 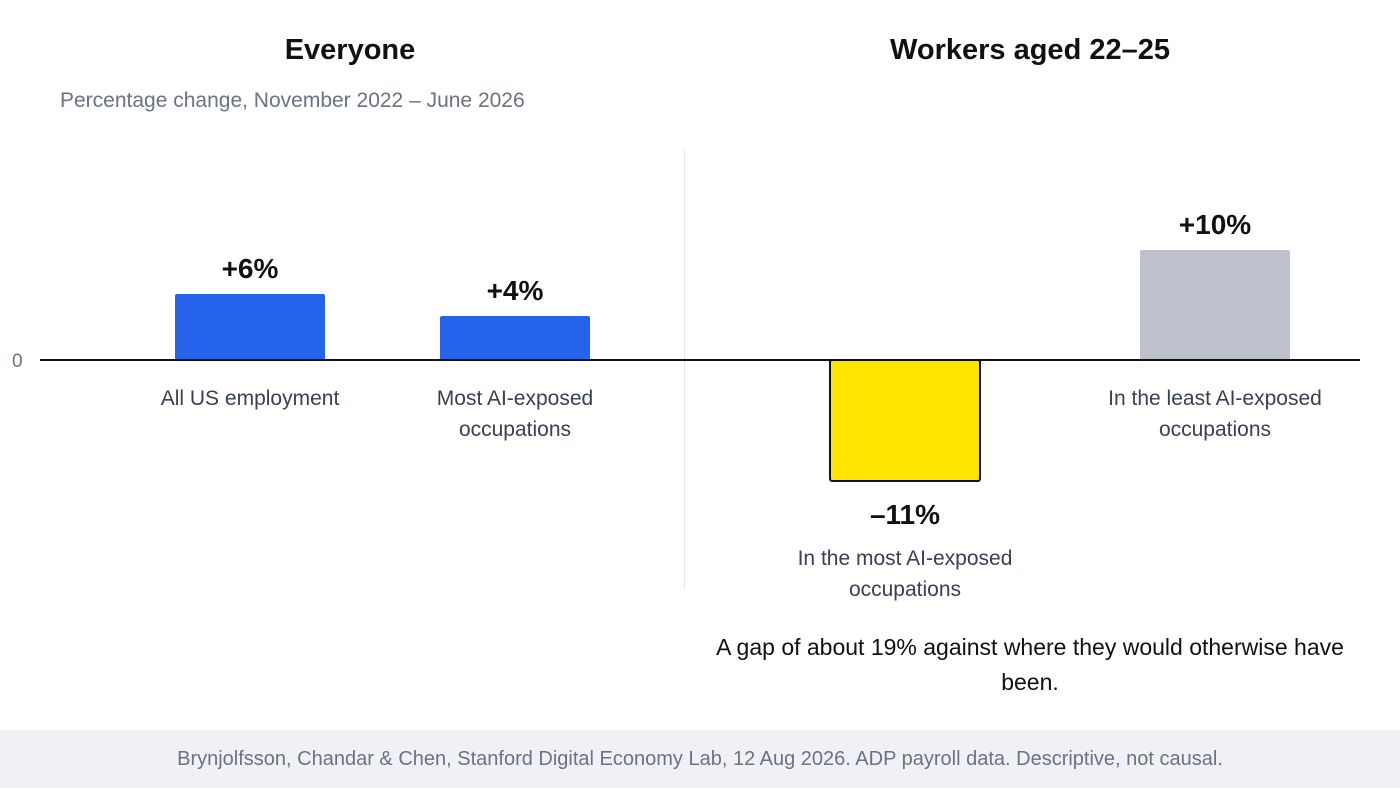 I want to click on panel-title-workers-22-25: Workers aged 22–25, so click(x=1030, y=50).